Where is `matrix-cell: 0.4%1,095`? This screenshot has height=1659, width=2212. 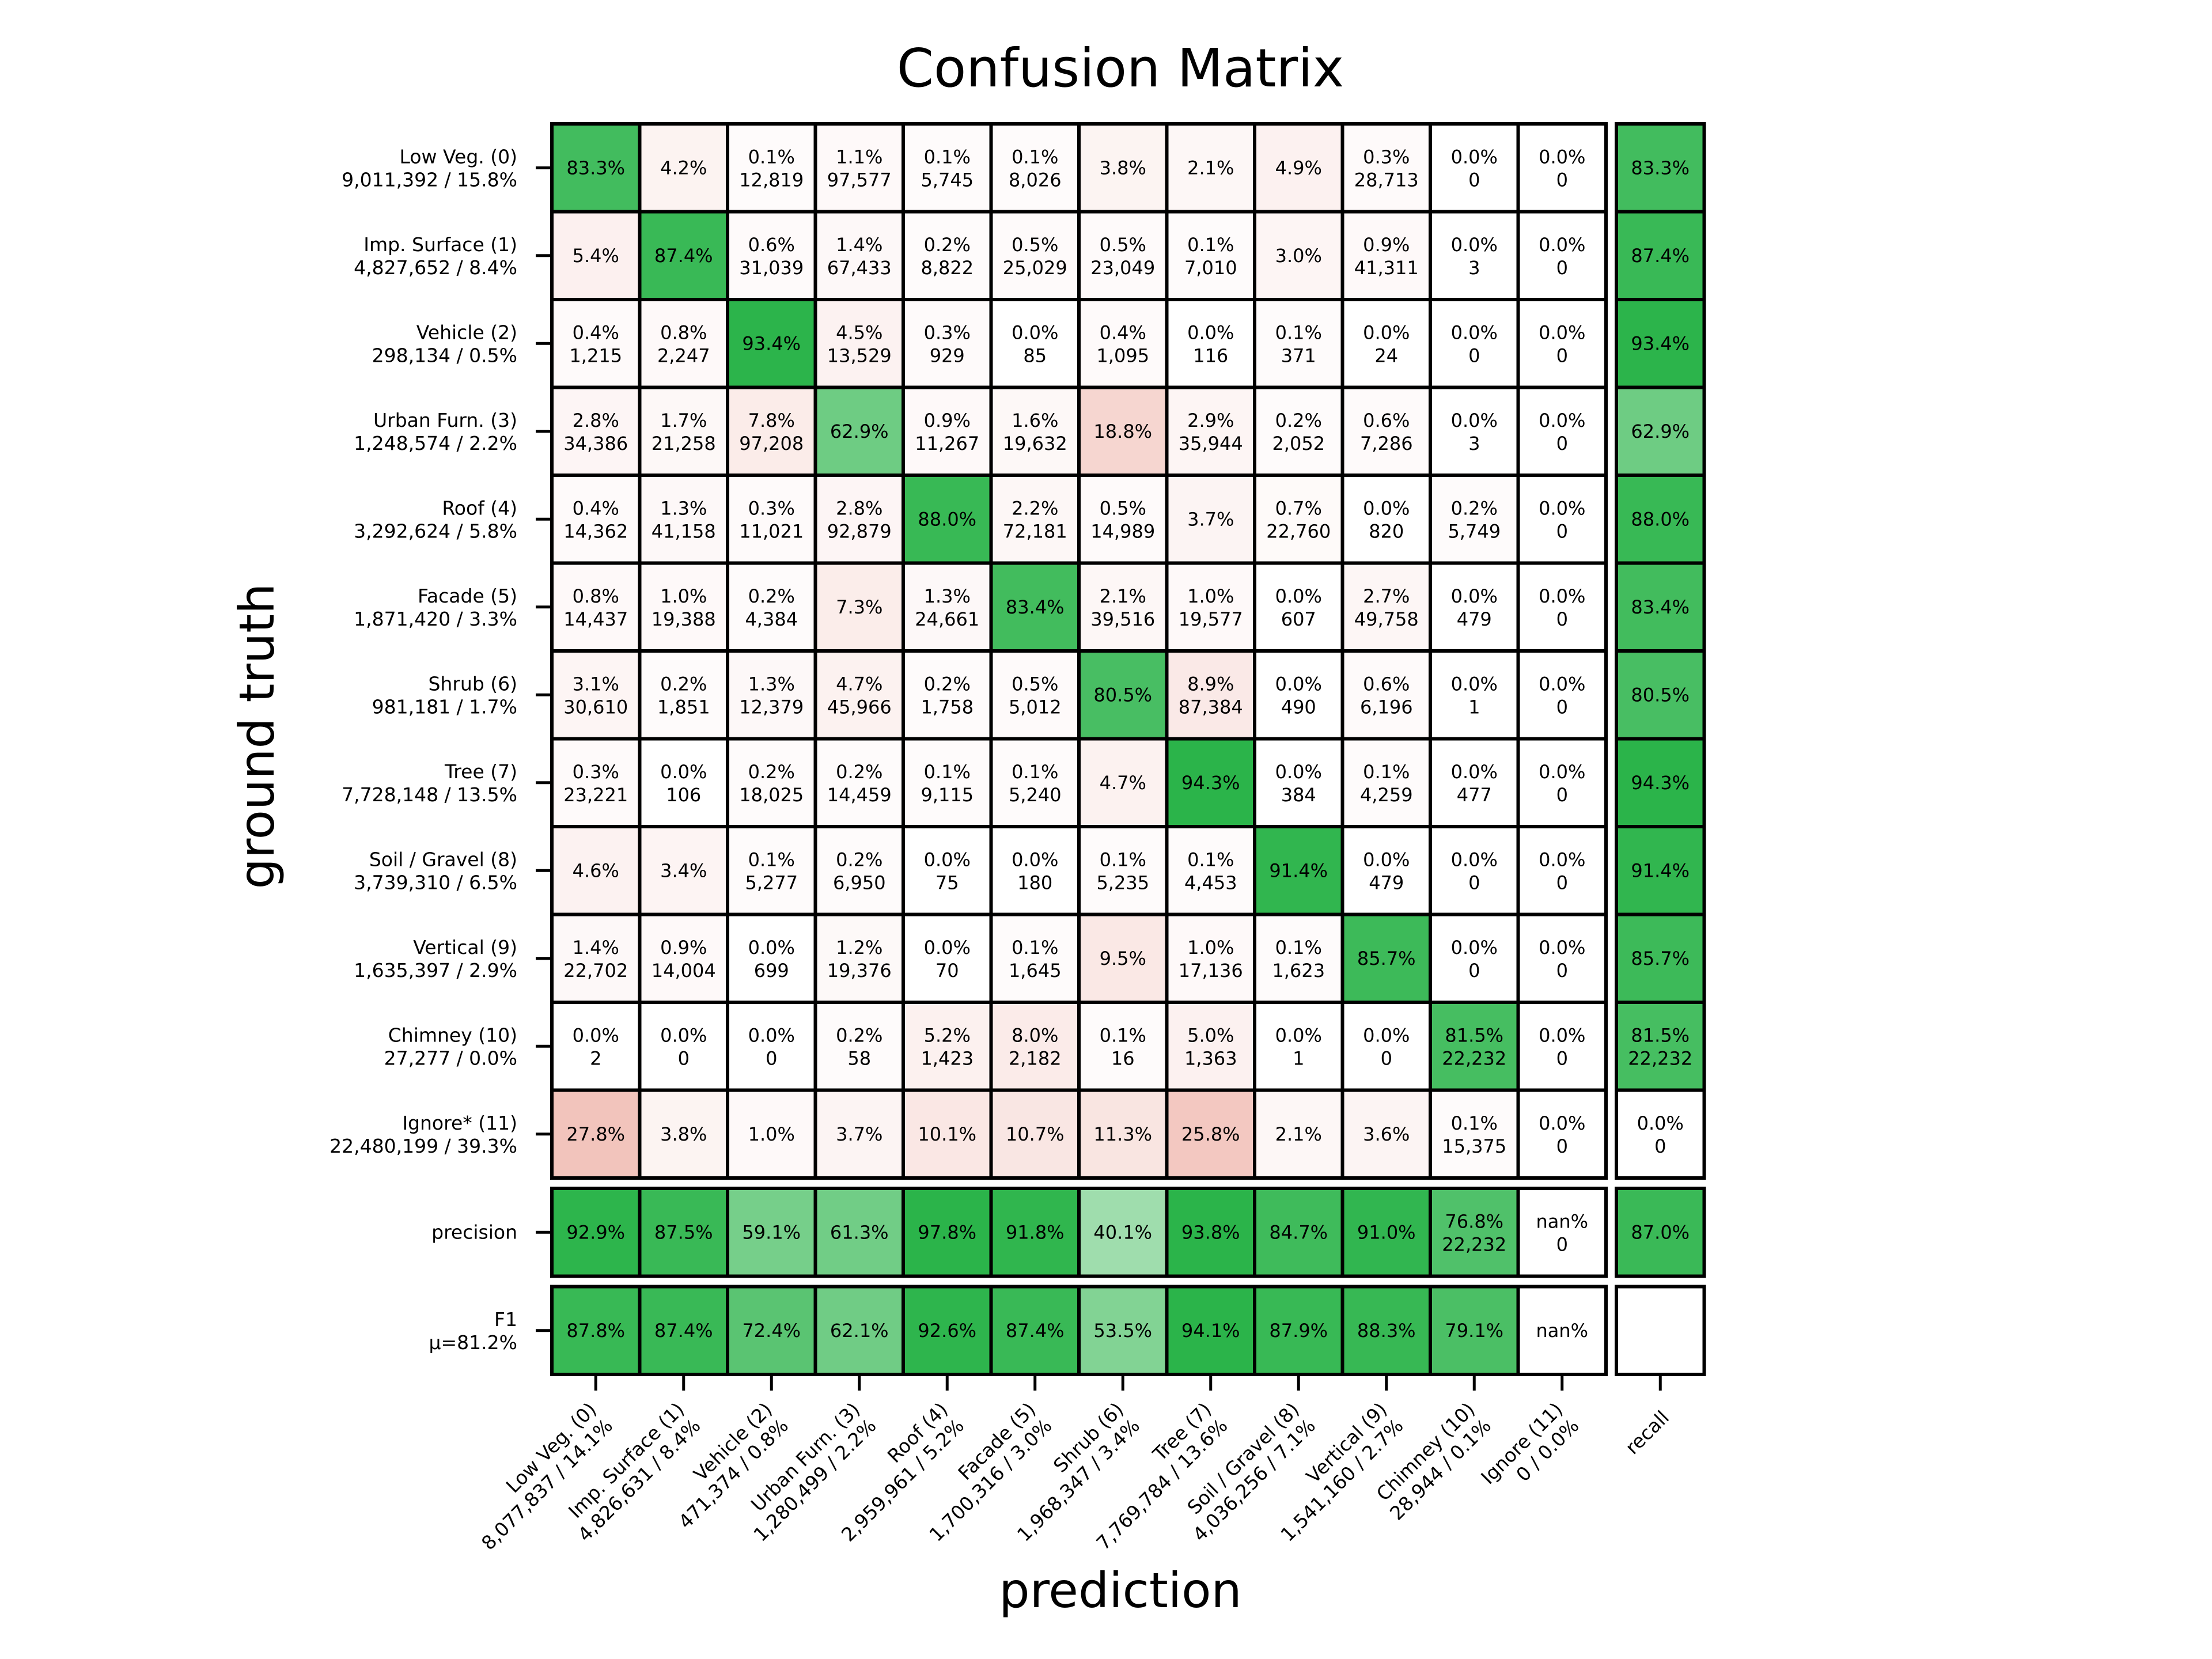
matrix-cell: 0.4%1,095 is located at coordinates (1123, 343).